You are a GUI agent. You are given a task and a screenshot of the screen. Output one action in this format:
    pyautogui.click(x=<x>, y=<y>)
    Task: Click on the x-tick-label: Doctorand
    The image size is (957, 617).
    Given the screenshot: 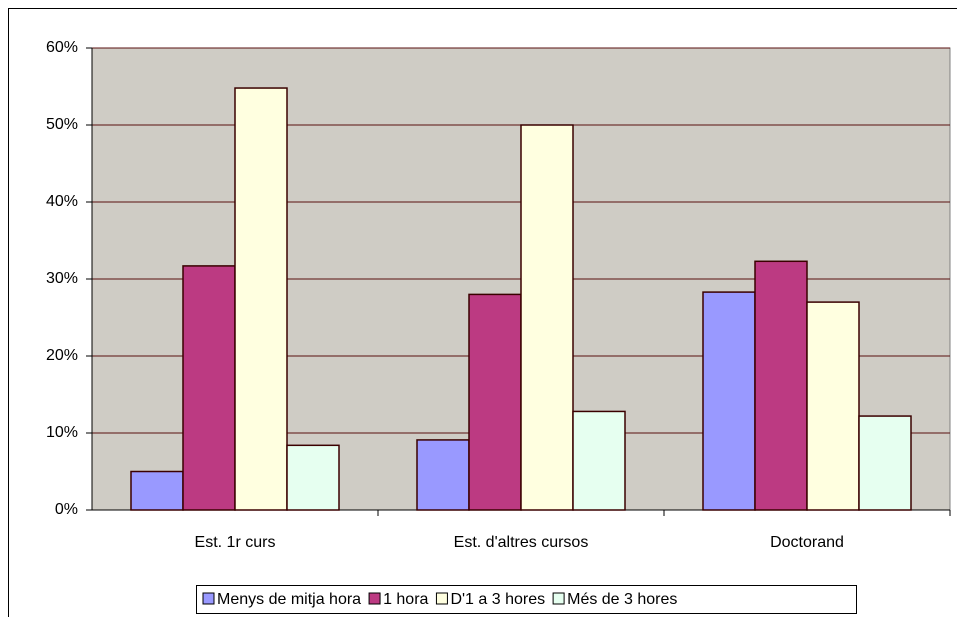 What is the action you would take?
    pyautogui.click(x=807, y=542)
    